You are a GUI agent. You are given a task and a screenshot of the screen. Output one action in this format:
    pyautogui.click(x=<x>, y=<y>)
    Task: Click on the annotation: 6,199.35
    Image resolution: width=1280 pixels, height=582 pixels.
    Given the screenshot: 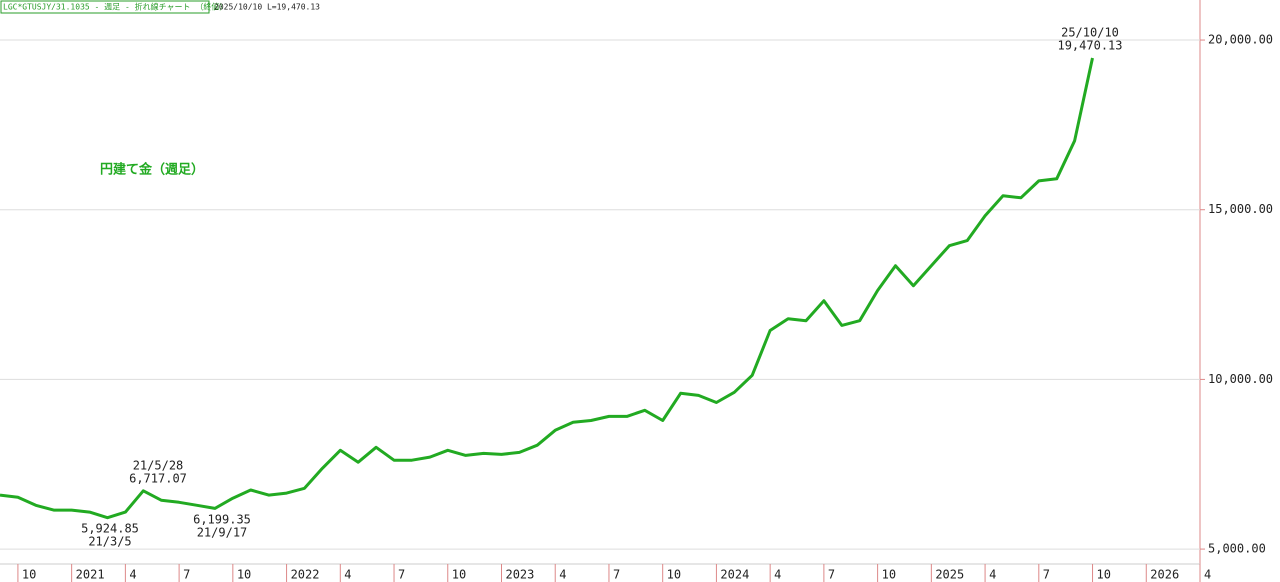 What is the action you would take?
    pyautogui.click(x=222, y=520)
    